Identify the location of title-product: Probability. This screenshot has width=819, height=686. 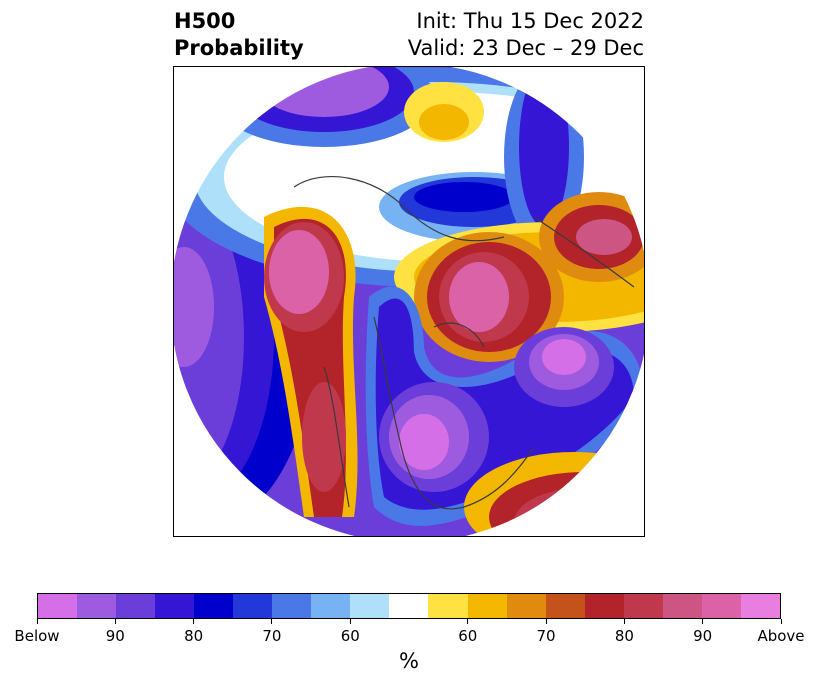
(239, 48).